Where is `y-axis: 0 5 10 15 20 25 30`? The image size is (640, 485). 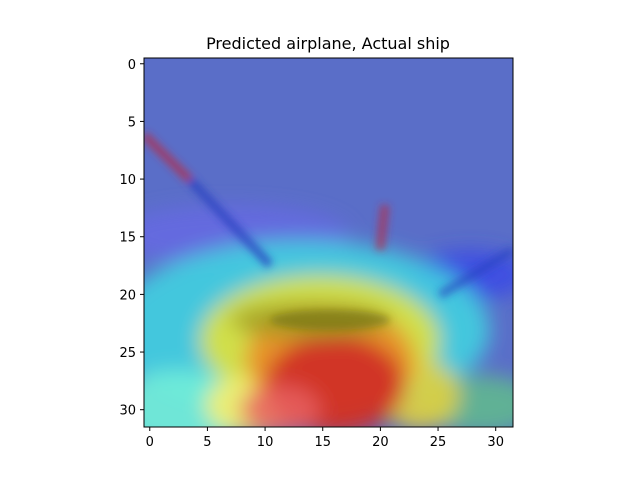 y-axis: 0 5 10 15 20 25 30 is located at coordinates (131, 238).